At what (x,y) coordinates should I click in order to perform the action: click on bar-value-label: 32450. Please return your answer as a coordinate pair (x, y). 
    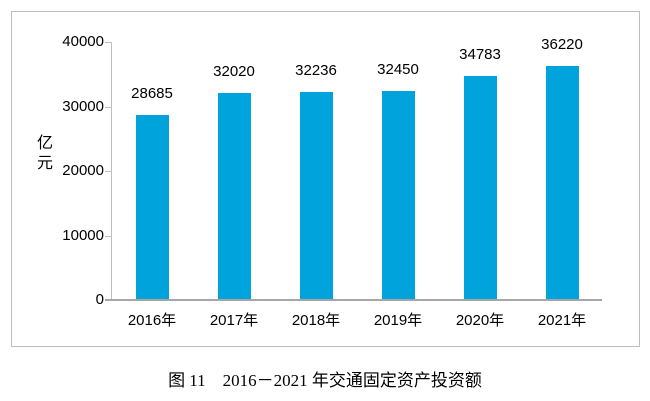
    Looking at the image, I should click on (398, 69).